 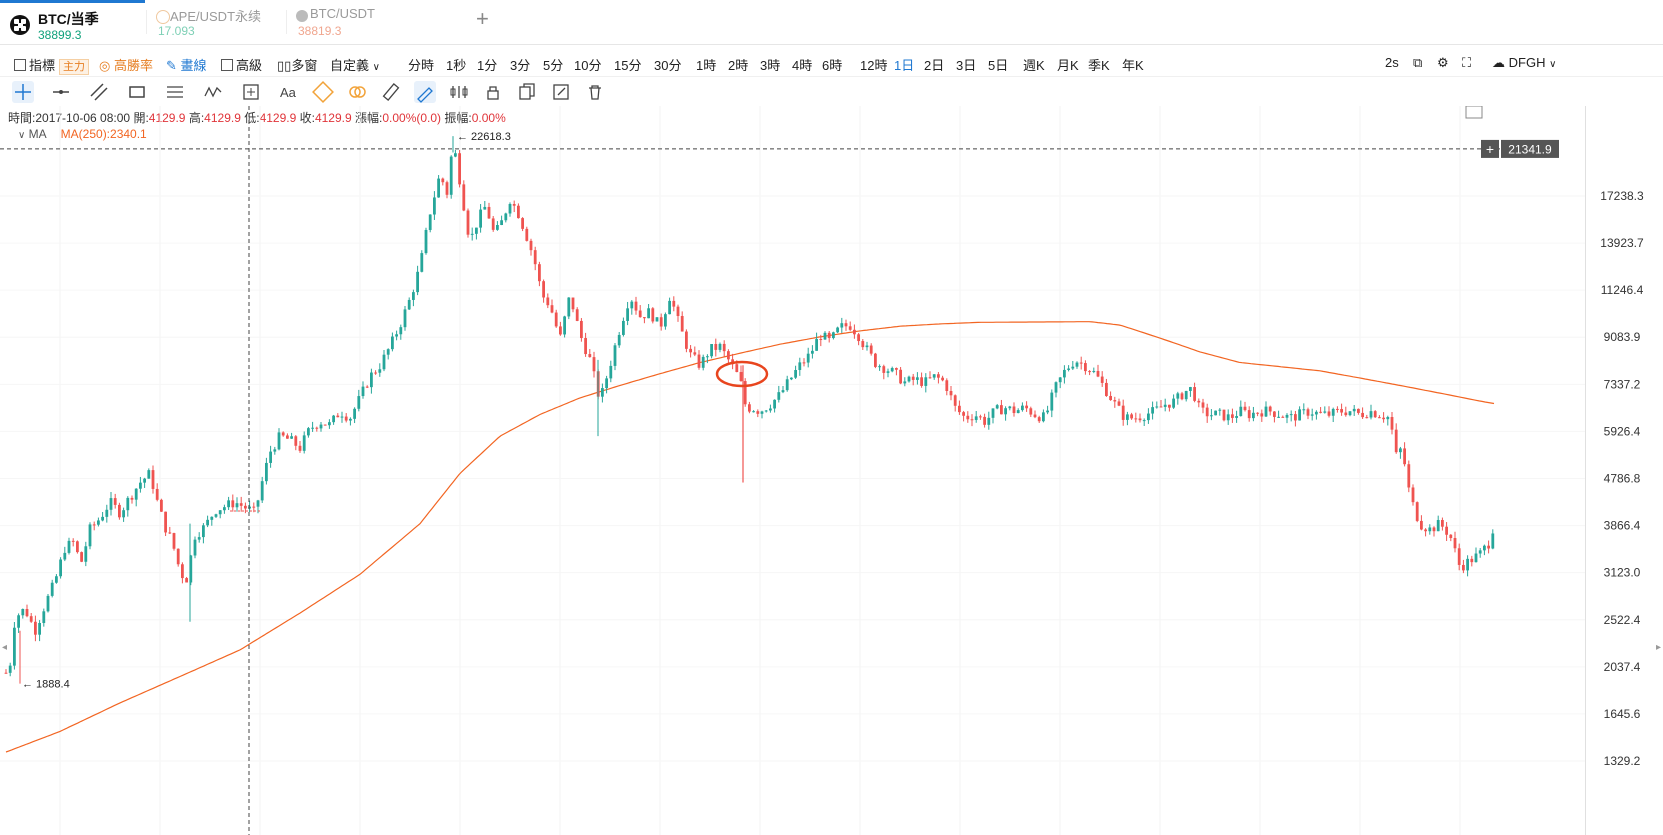 I want to click on wave-tool, so click(x=213, y=92).